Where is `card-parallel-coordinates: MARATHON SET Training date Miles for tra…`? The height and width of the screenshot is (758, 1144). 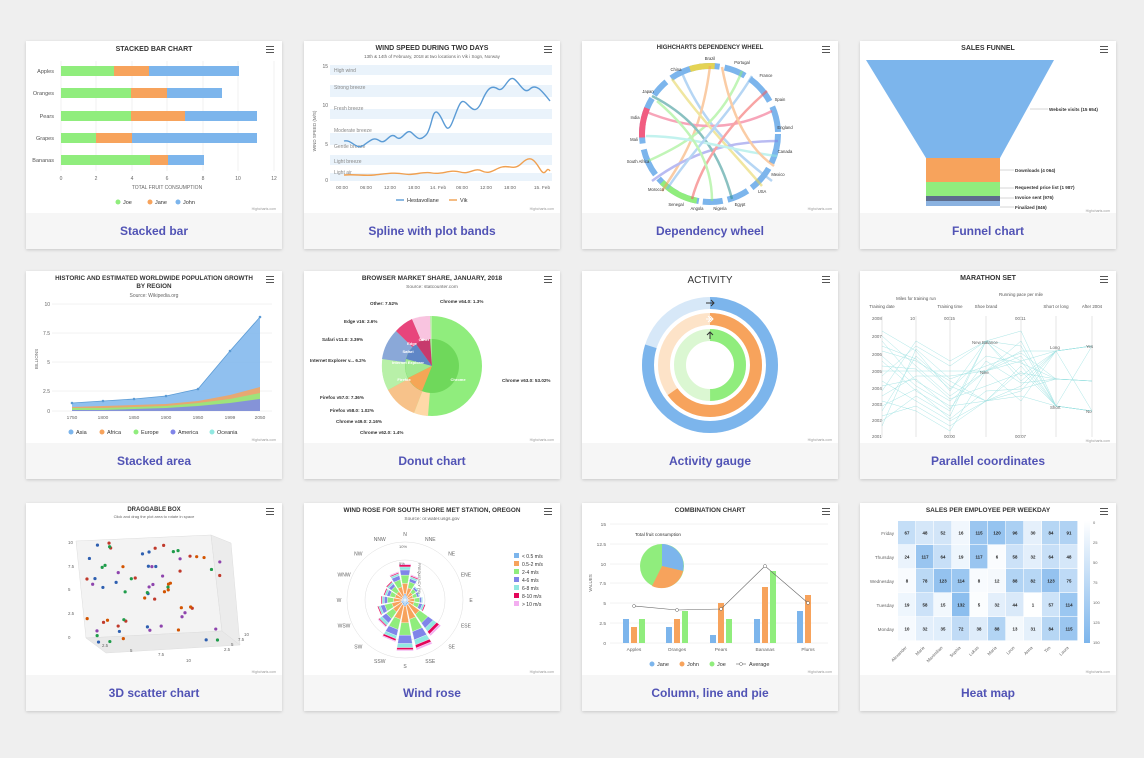
card-parallel-coordinates: MARATHON SET Training date Miles for tra… is located at coordinates (988, 375).